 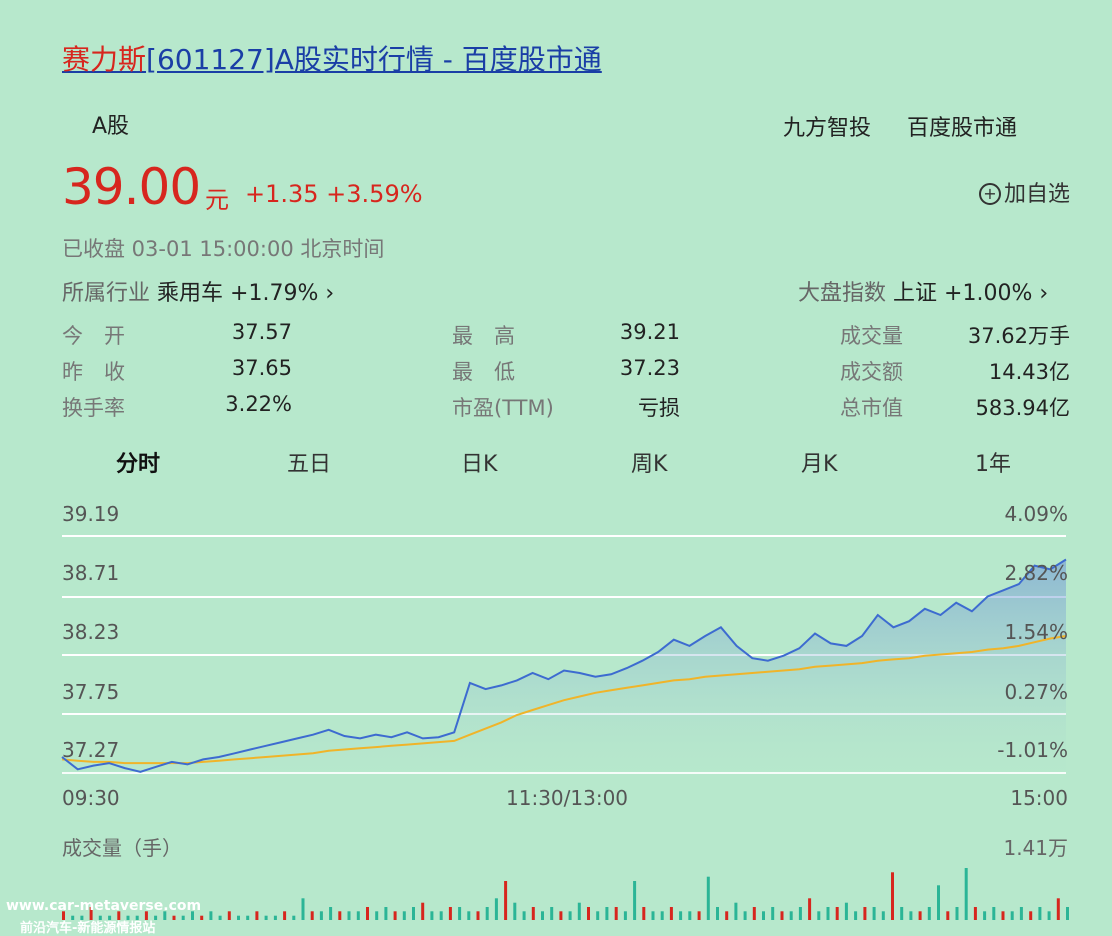 I want to click on industry-label: 所属行业, so click(x=106, y=293).